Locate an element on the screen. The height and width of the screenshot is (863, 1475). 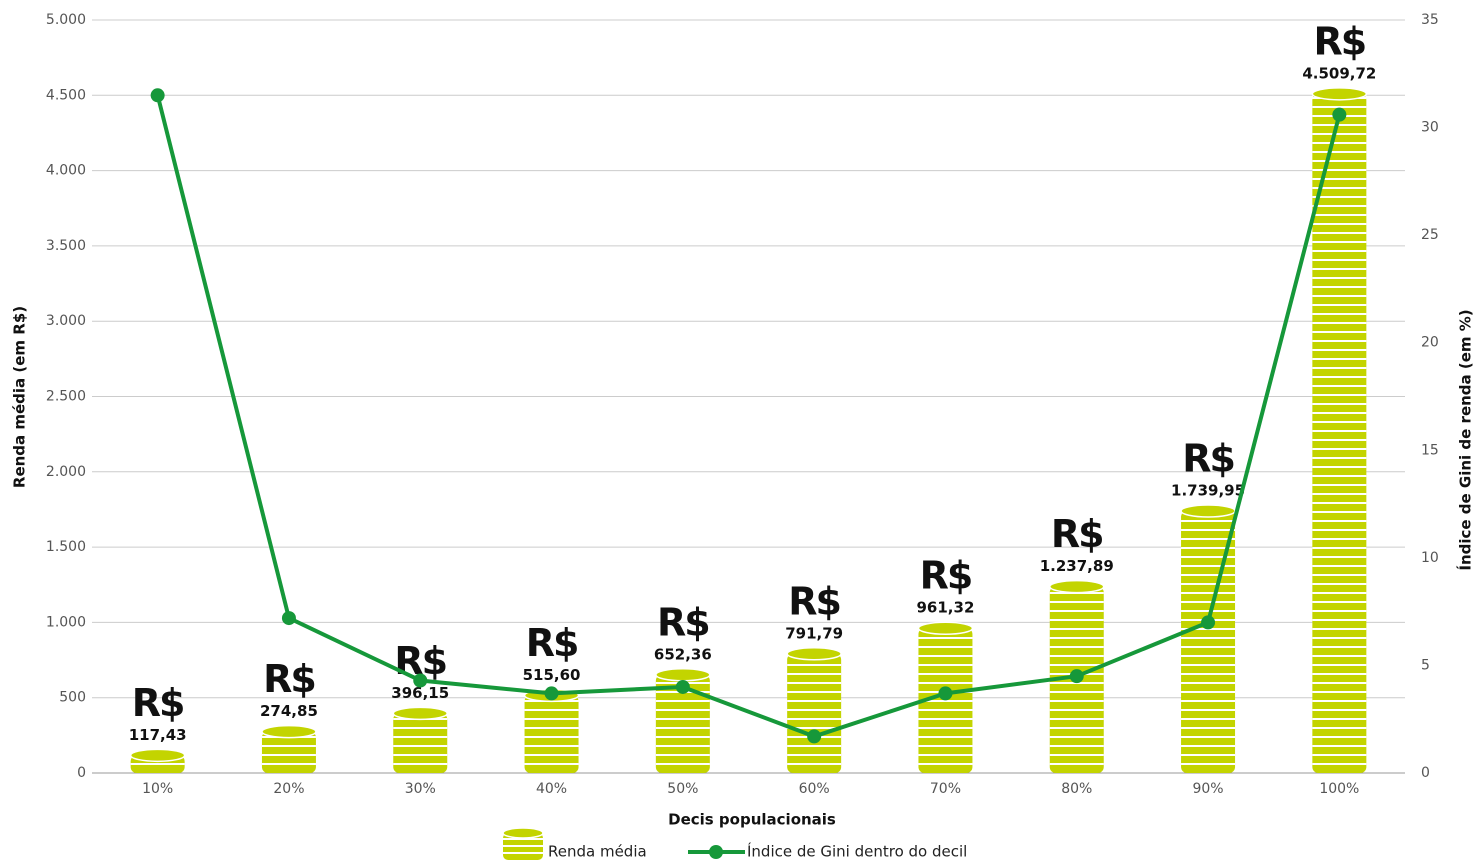
y2-tick-label: 30 is located at coordinates (1430, 128).